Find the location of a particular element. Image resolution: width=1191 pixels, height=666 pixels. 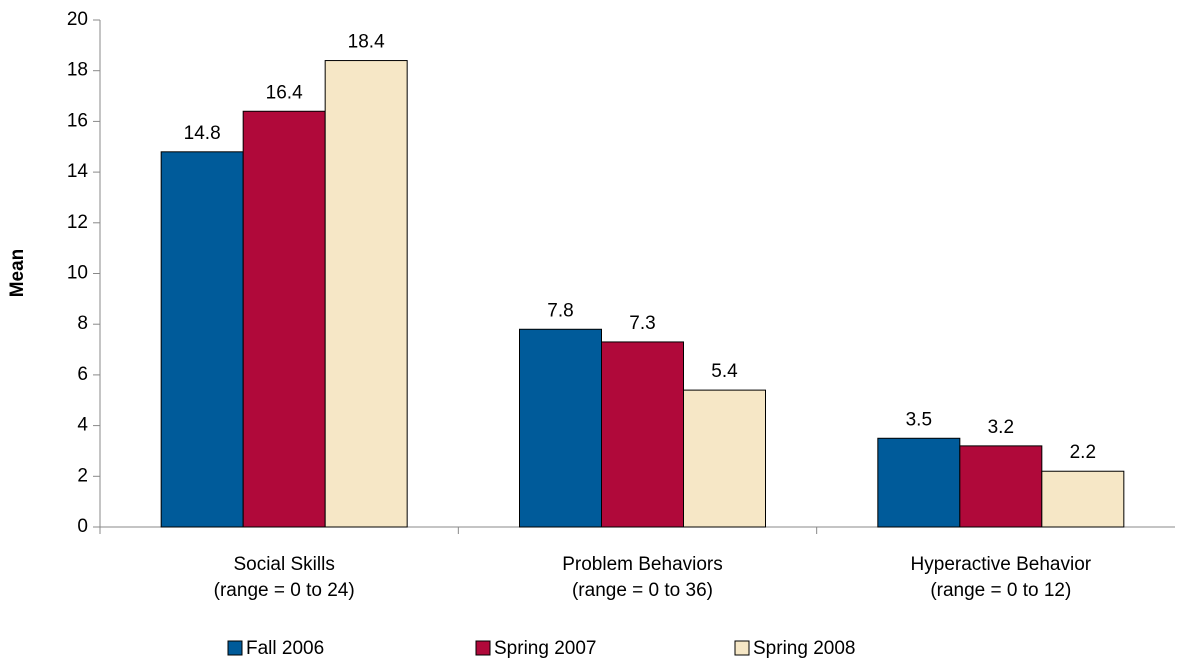

legend-label: Spring 2008 is located at coordinates (804, 648).